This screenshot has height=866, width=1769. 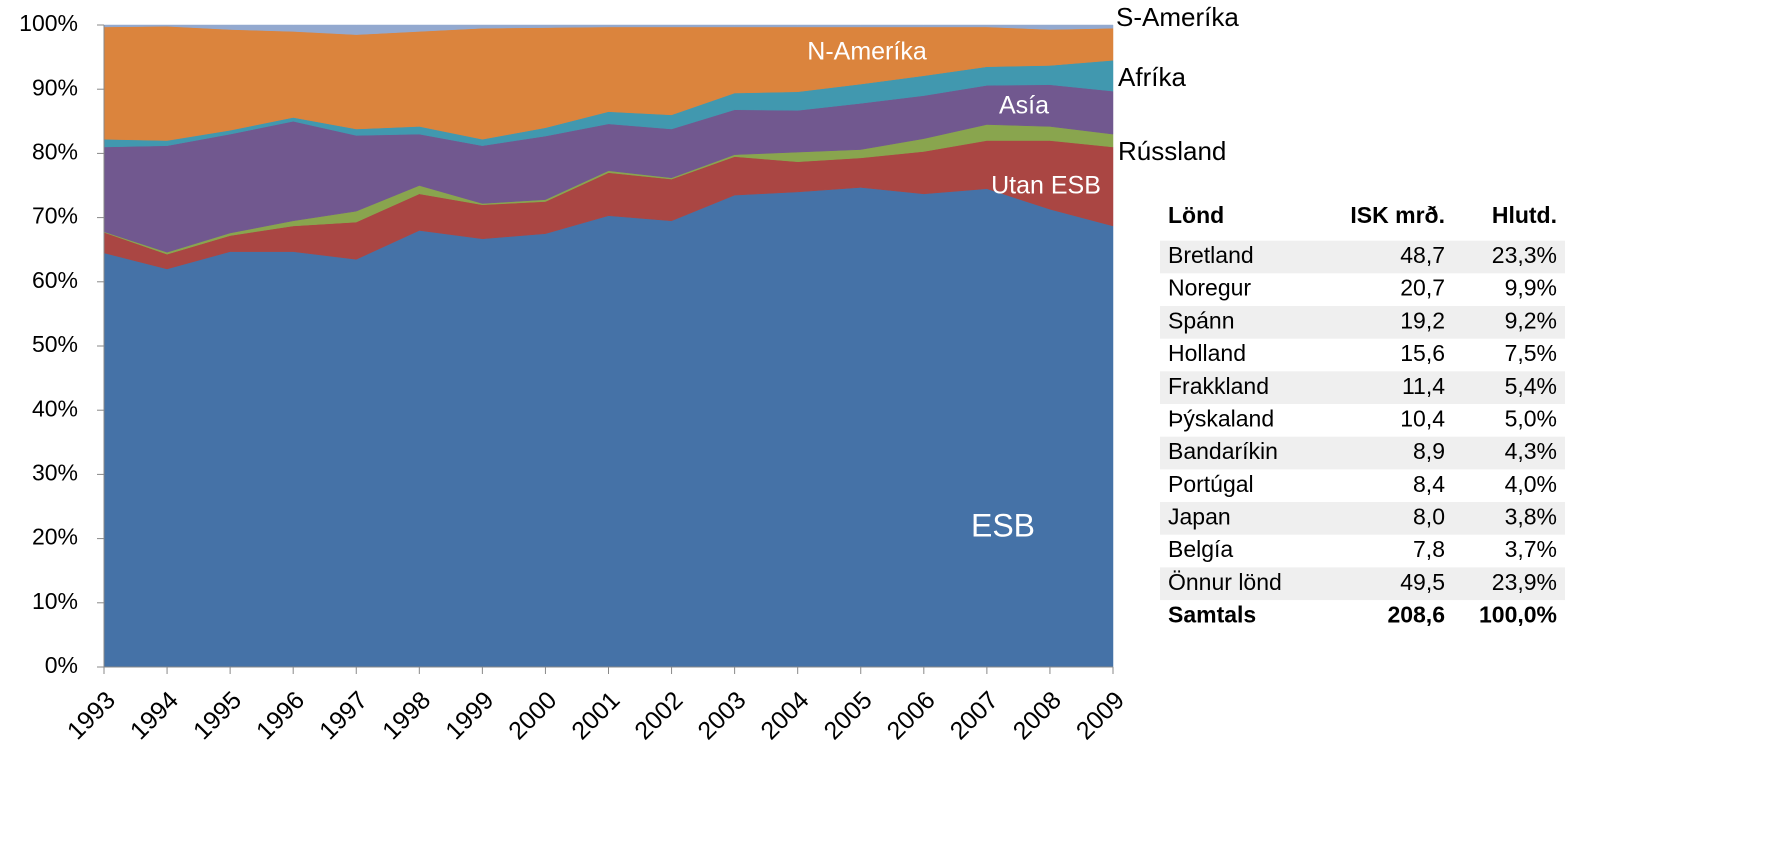 What do you see at coordinates (595, 715) in the screenshot?
I see `x-tick-label: 2001` at bounding box center [595, 715].